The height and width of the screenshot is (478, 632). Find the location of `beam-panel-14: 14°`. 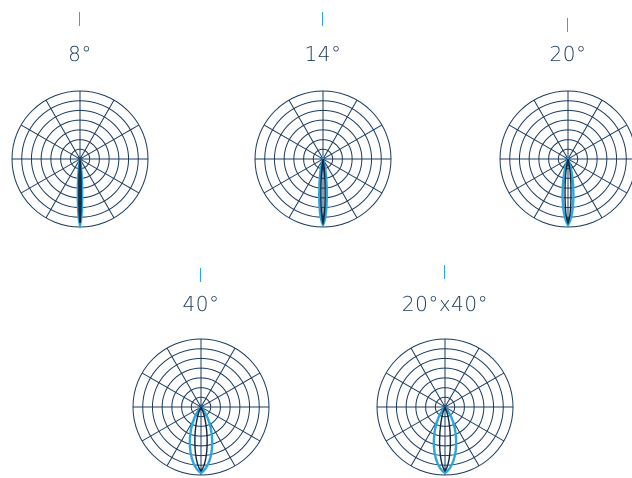

beam-panel-14: 14° is located at coordinates (323, 127).